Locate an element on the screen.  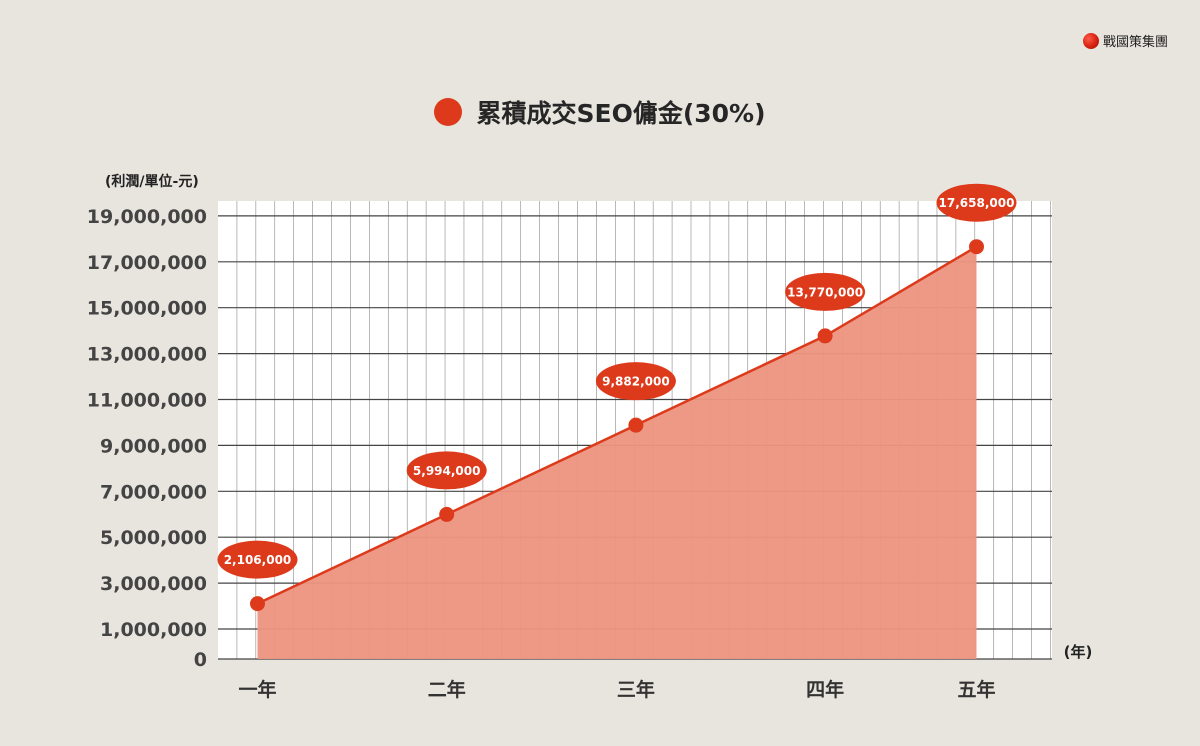
data-label: 5,994,000 is located at coordinates (447, 471).